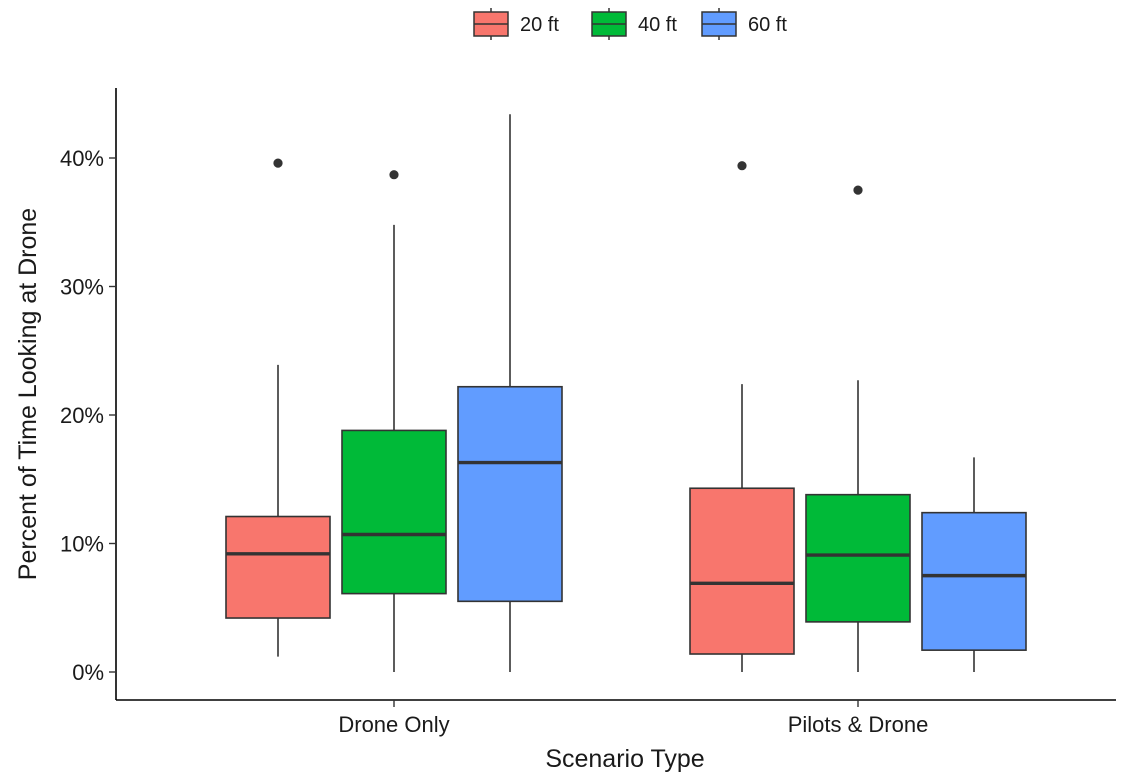 This screenshot has width=1129, height=777. What do you see at coordinates (634, 24) in the screenshot?
I see `legend-item: 40 ft` at bounding box center [634, 24].